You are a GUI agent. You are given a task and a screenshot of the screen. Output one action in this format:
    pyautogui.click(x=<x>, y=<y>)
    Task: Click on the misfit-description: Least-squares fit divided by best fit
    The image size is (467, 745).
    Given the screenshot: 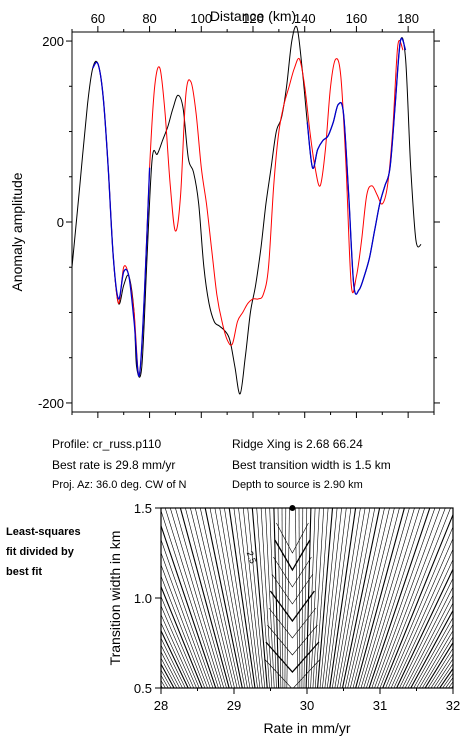 What is the action you would take?
    pyautogui.click(x=61, y=552)
    